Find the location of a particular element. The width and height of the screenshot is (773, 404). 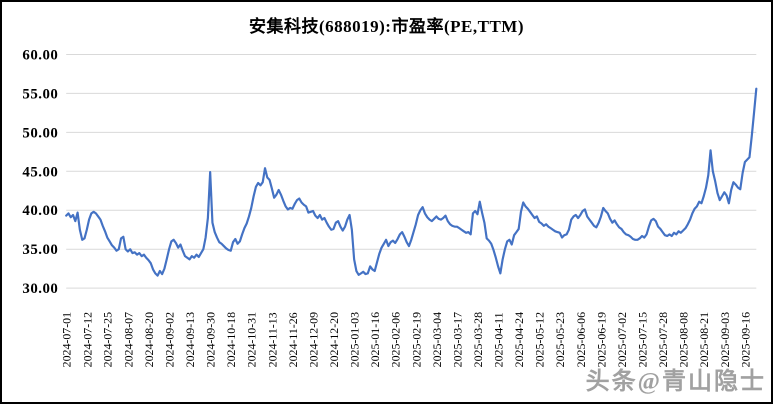

x-tick-label: 2024-08-20 is located at coordinates (149, 339).